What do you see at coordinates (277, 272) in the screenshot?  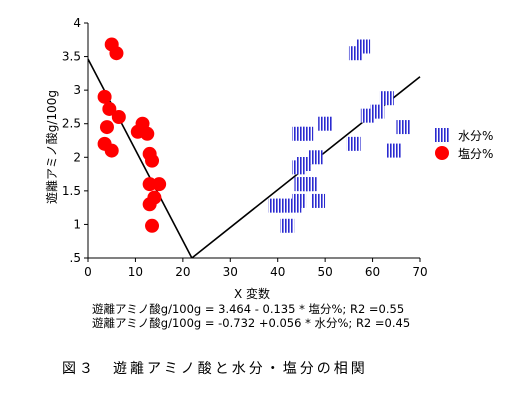 I see `x-tick-label: 40` at bounding box center [277, 272].